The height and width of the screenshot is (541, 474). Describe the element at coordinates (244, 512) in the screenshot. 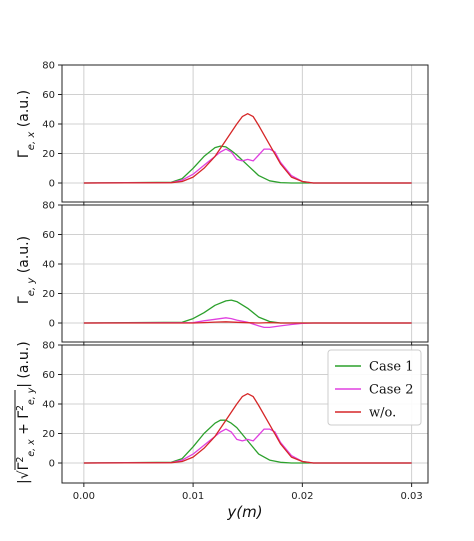

I see `x-axis-label: y(m)` at that location.